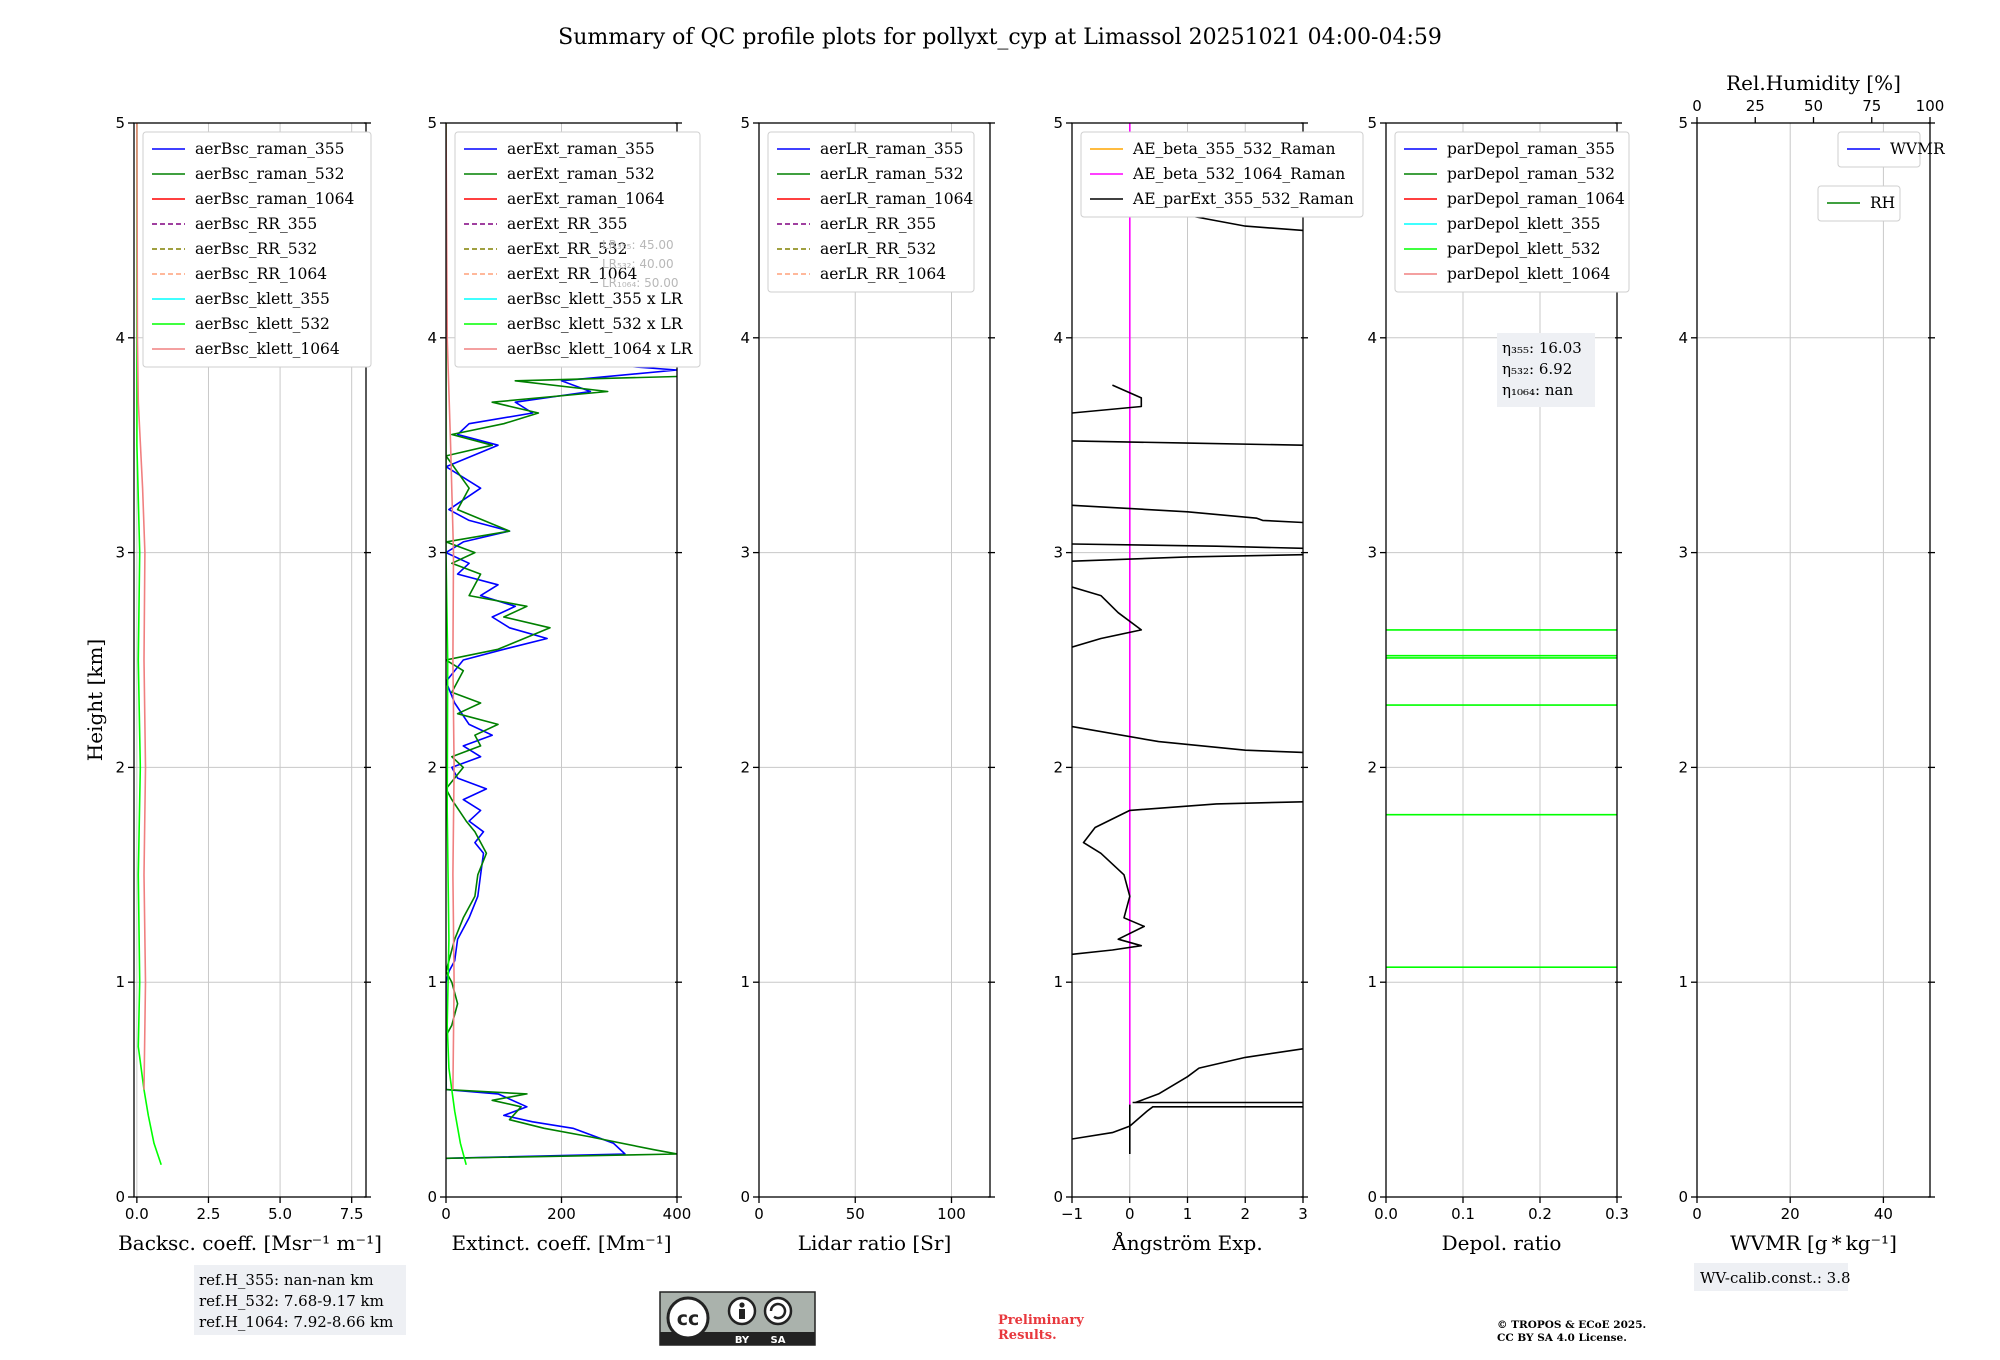 The width and height of the screenshot is (2000, 1360). What do you see at coordinates (1463, 1214) in the screenshot?
I see `depol-xtick-label-1: 0.1` at bounding box center [1463, 1214].